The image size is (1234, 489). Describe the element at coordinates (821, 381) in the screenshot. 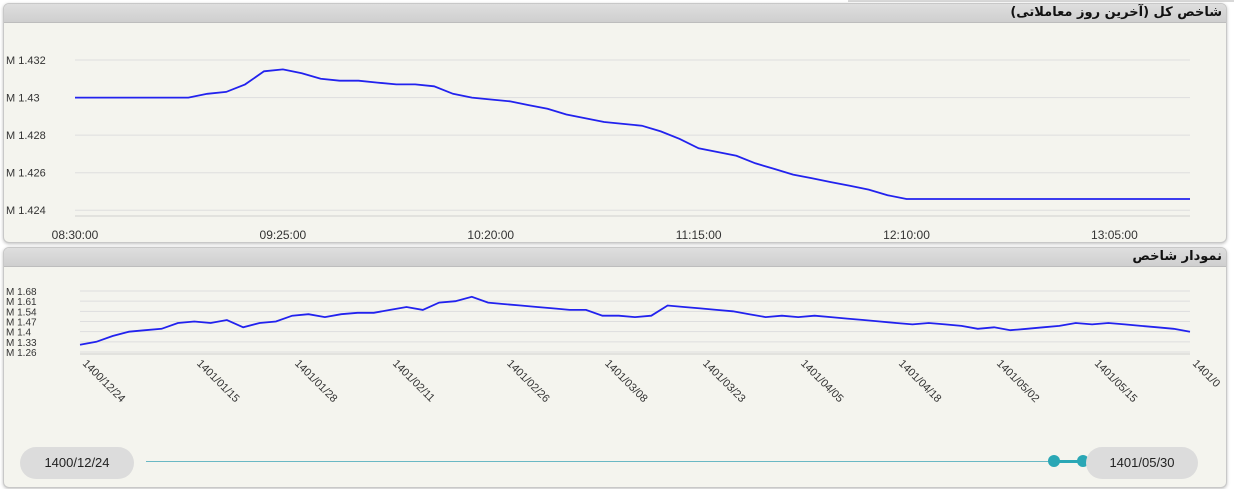

I see `x-tick-label: 1401/04/05` at that location.